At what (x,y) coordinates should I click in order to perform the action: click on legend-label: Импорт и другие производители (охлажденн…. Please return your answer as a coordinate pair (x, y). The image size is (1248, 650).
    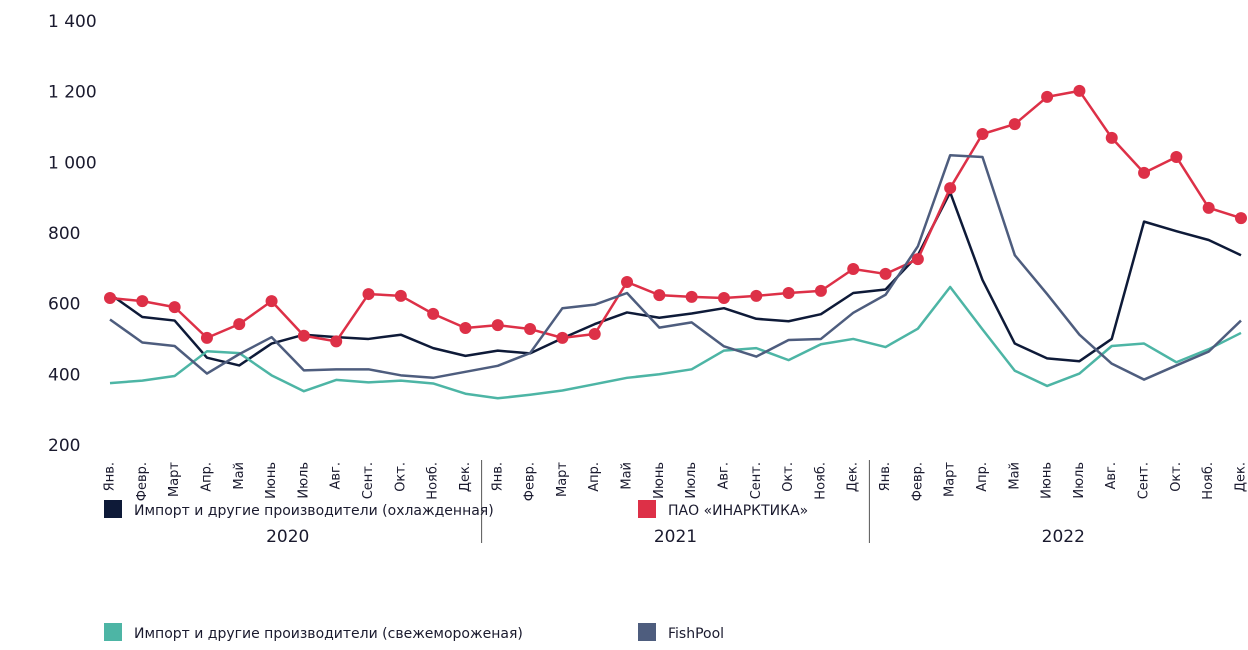
    Looking at the image, I should click on (314, 511).